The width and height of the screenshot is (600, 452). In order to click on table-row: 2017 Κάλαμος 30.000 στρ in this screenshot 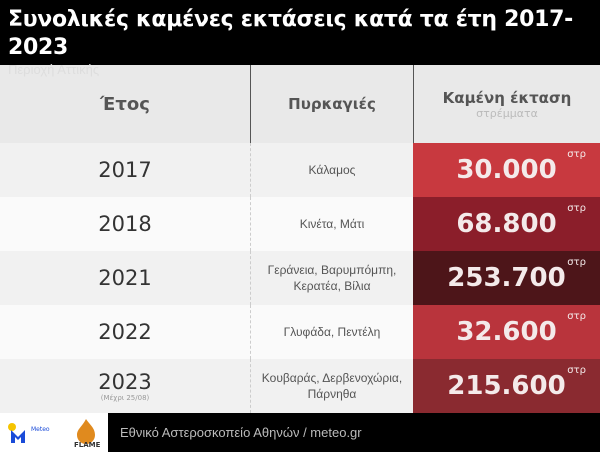, I will do `click(300, 170)`.